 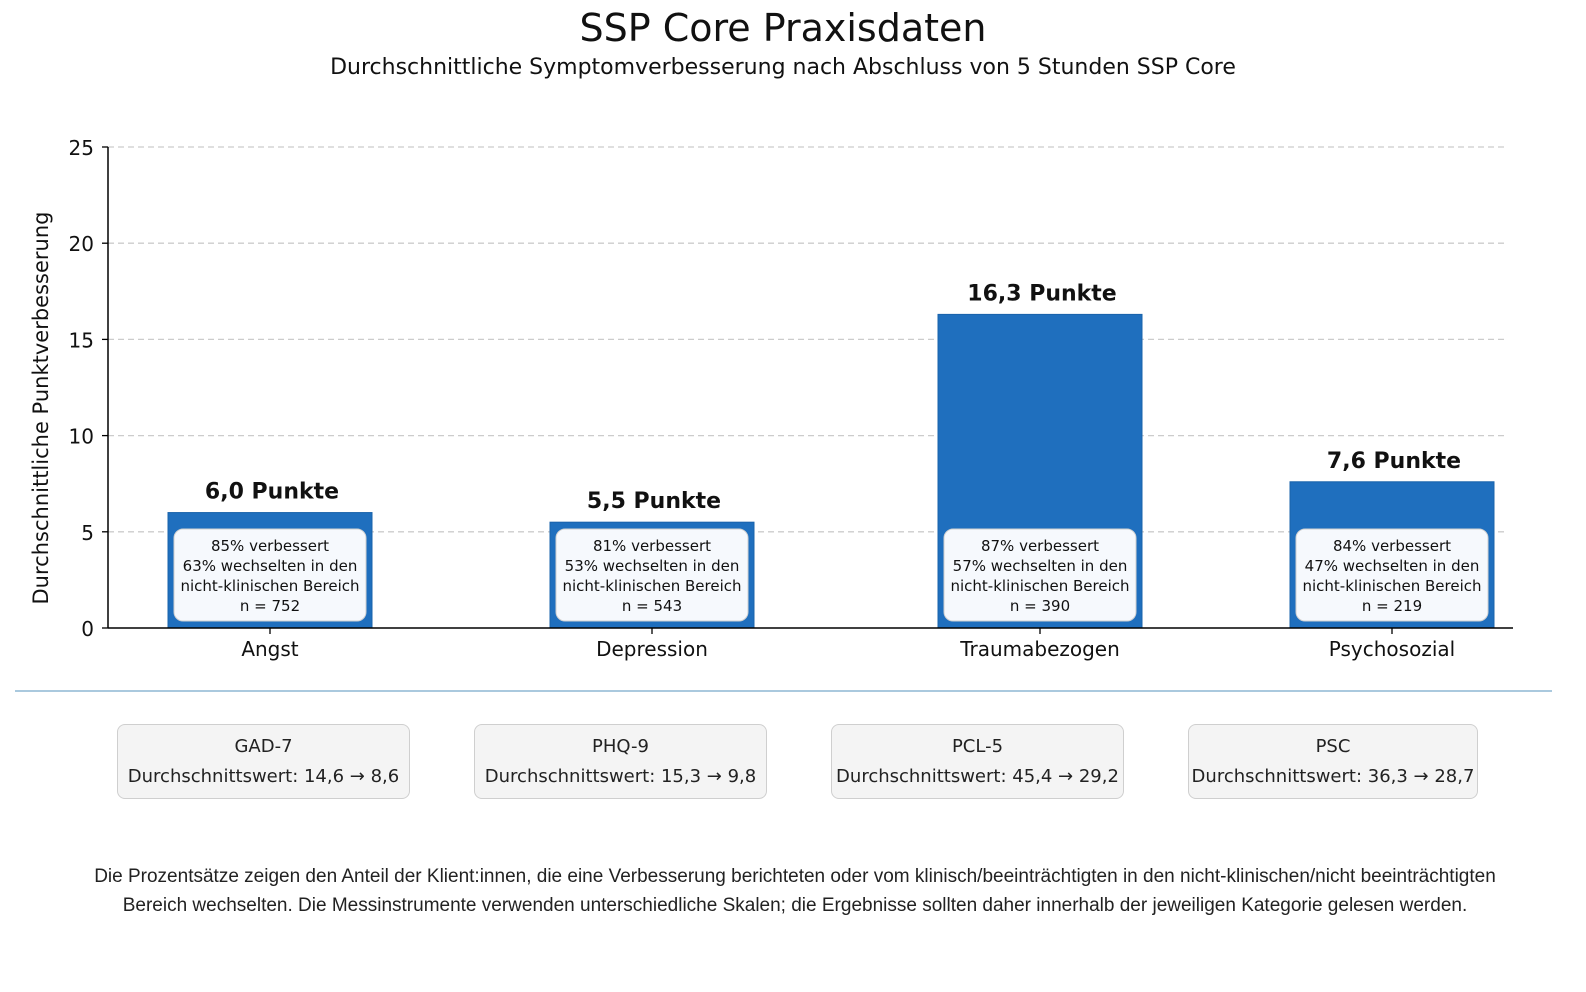 What do you see at coordinates (977, 776) in the screenshot?
I see `measure-value: Durchschnittswert: 45,4 → 29,2` at bounding box center [977, 776].